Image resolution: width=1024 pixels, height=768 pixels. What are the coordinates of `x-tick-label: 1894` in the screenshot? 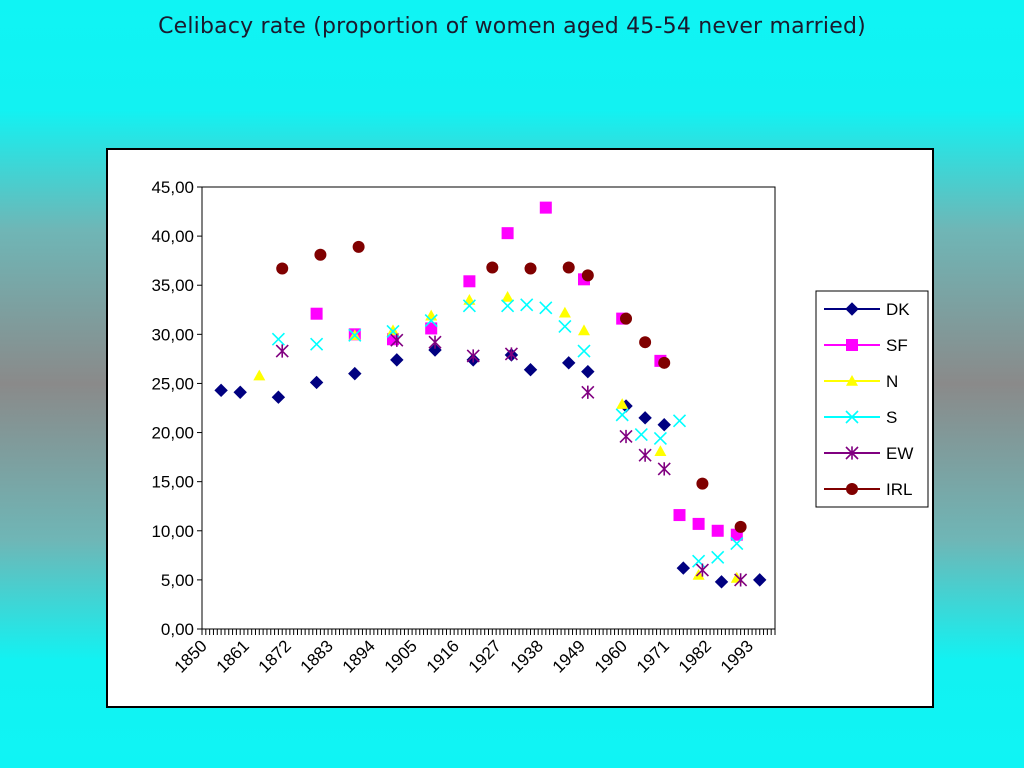 It's located at (359, 656).